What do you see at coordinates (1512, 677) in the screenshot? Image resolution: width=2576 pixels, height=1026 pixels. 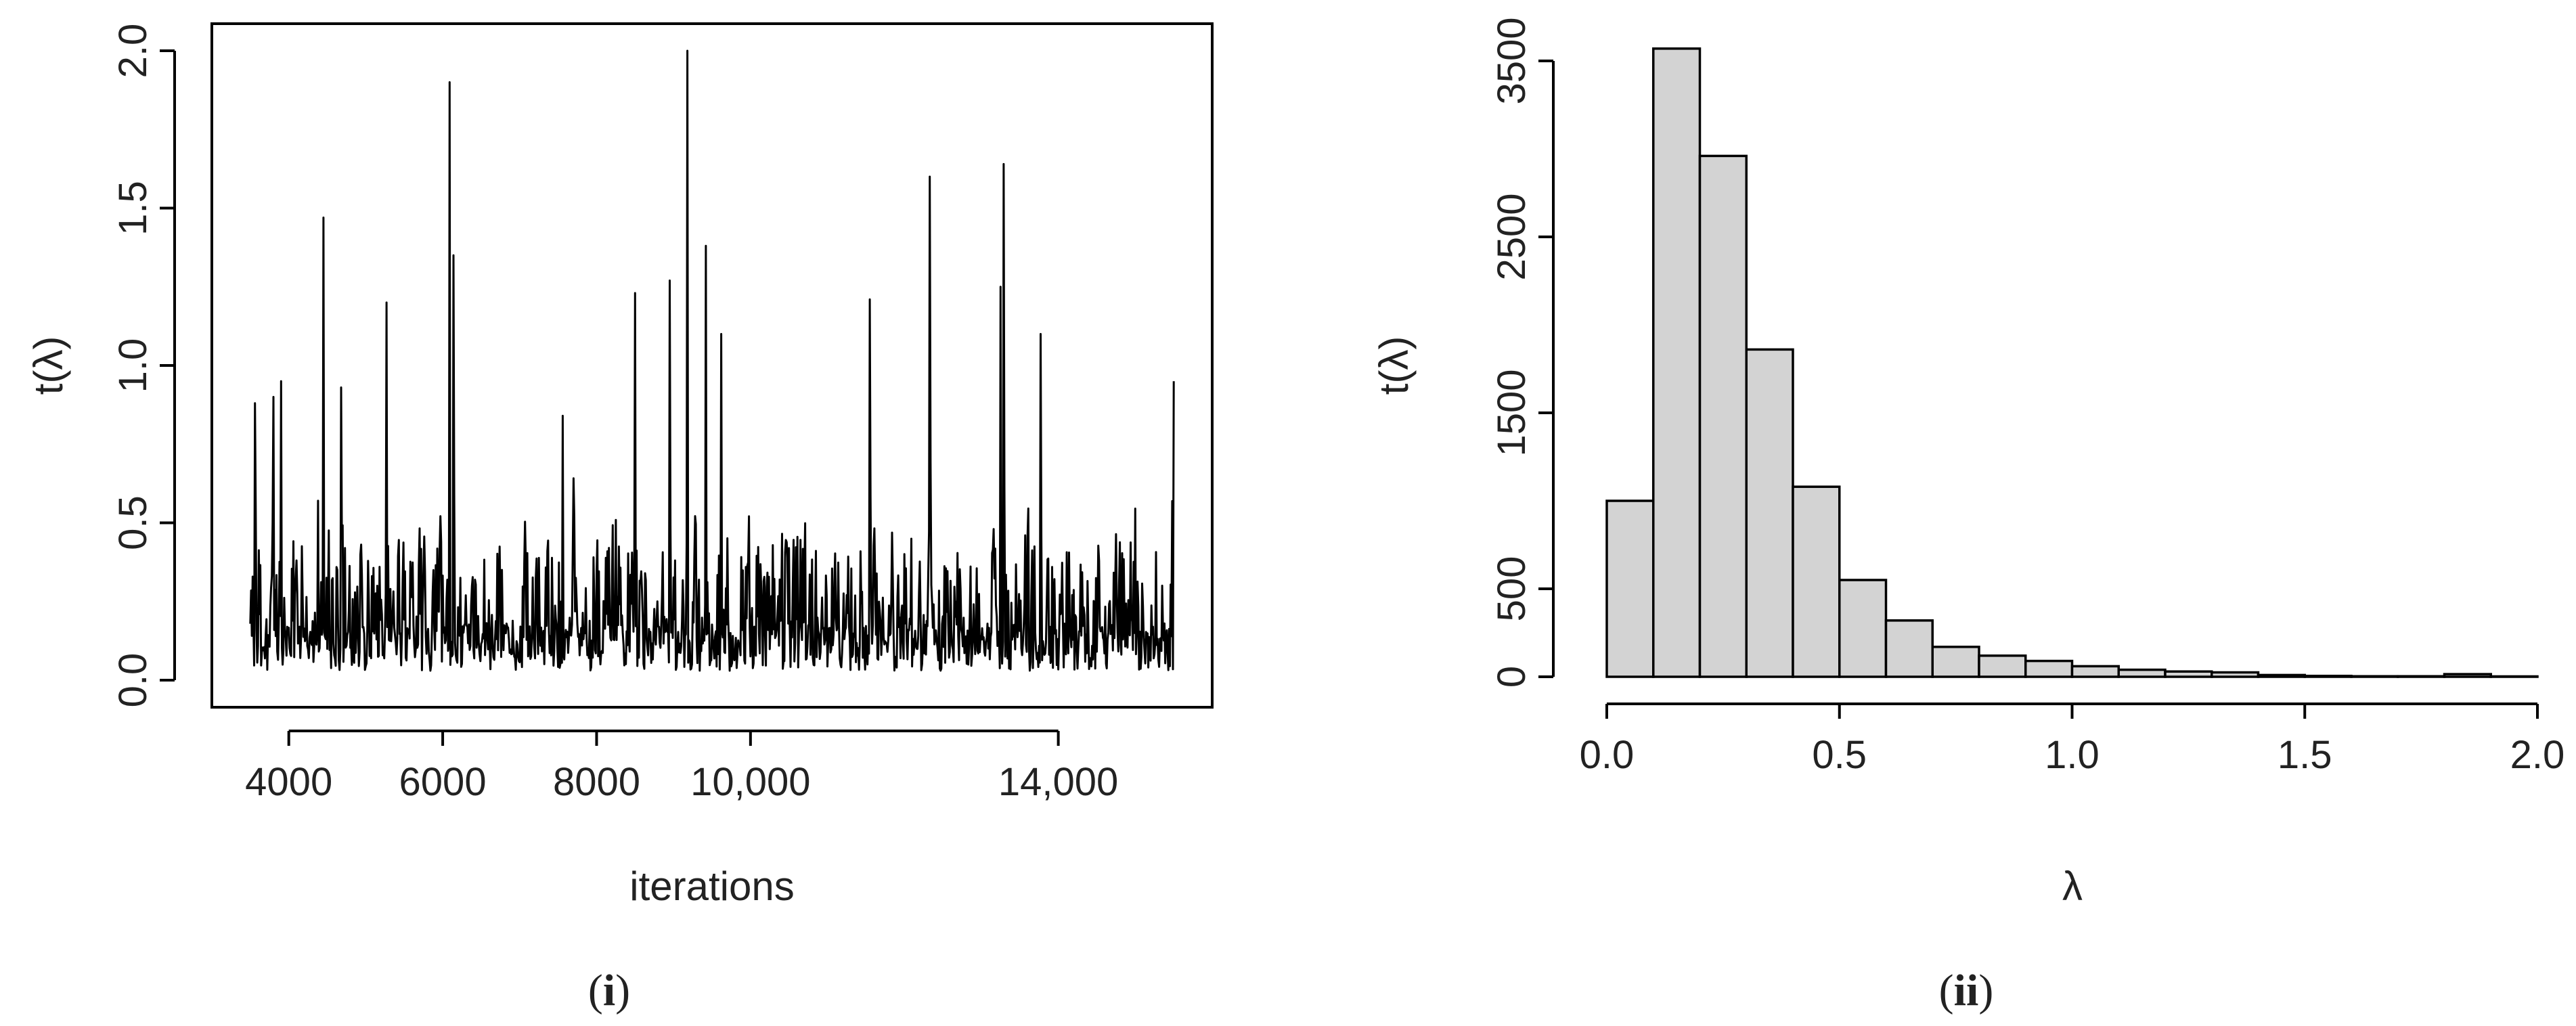 I see `histogram-y-tick-label: 0` at bounding box center [1512, 677].